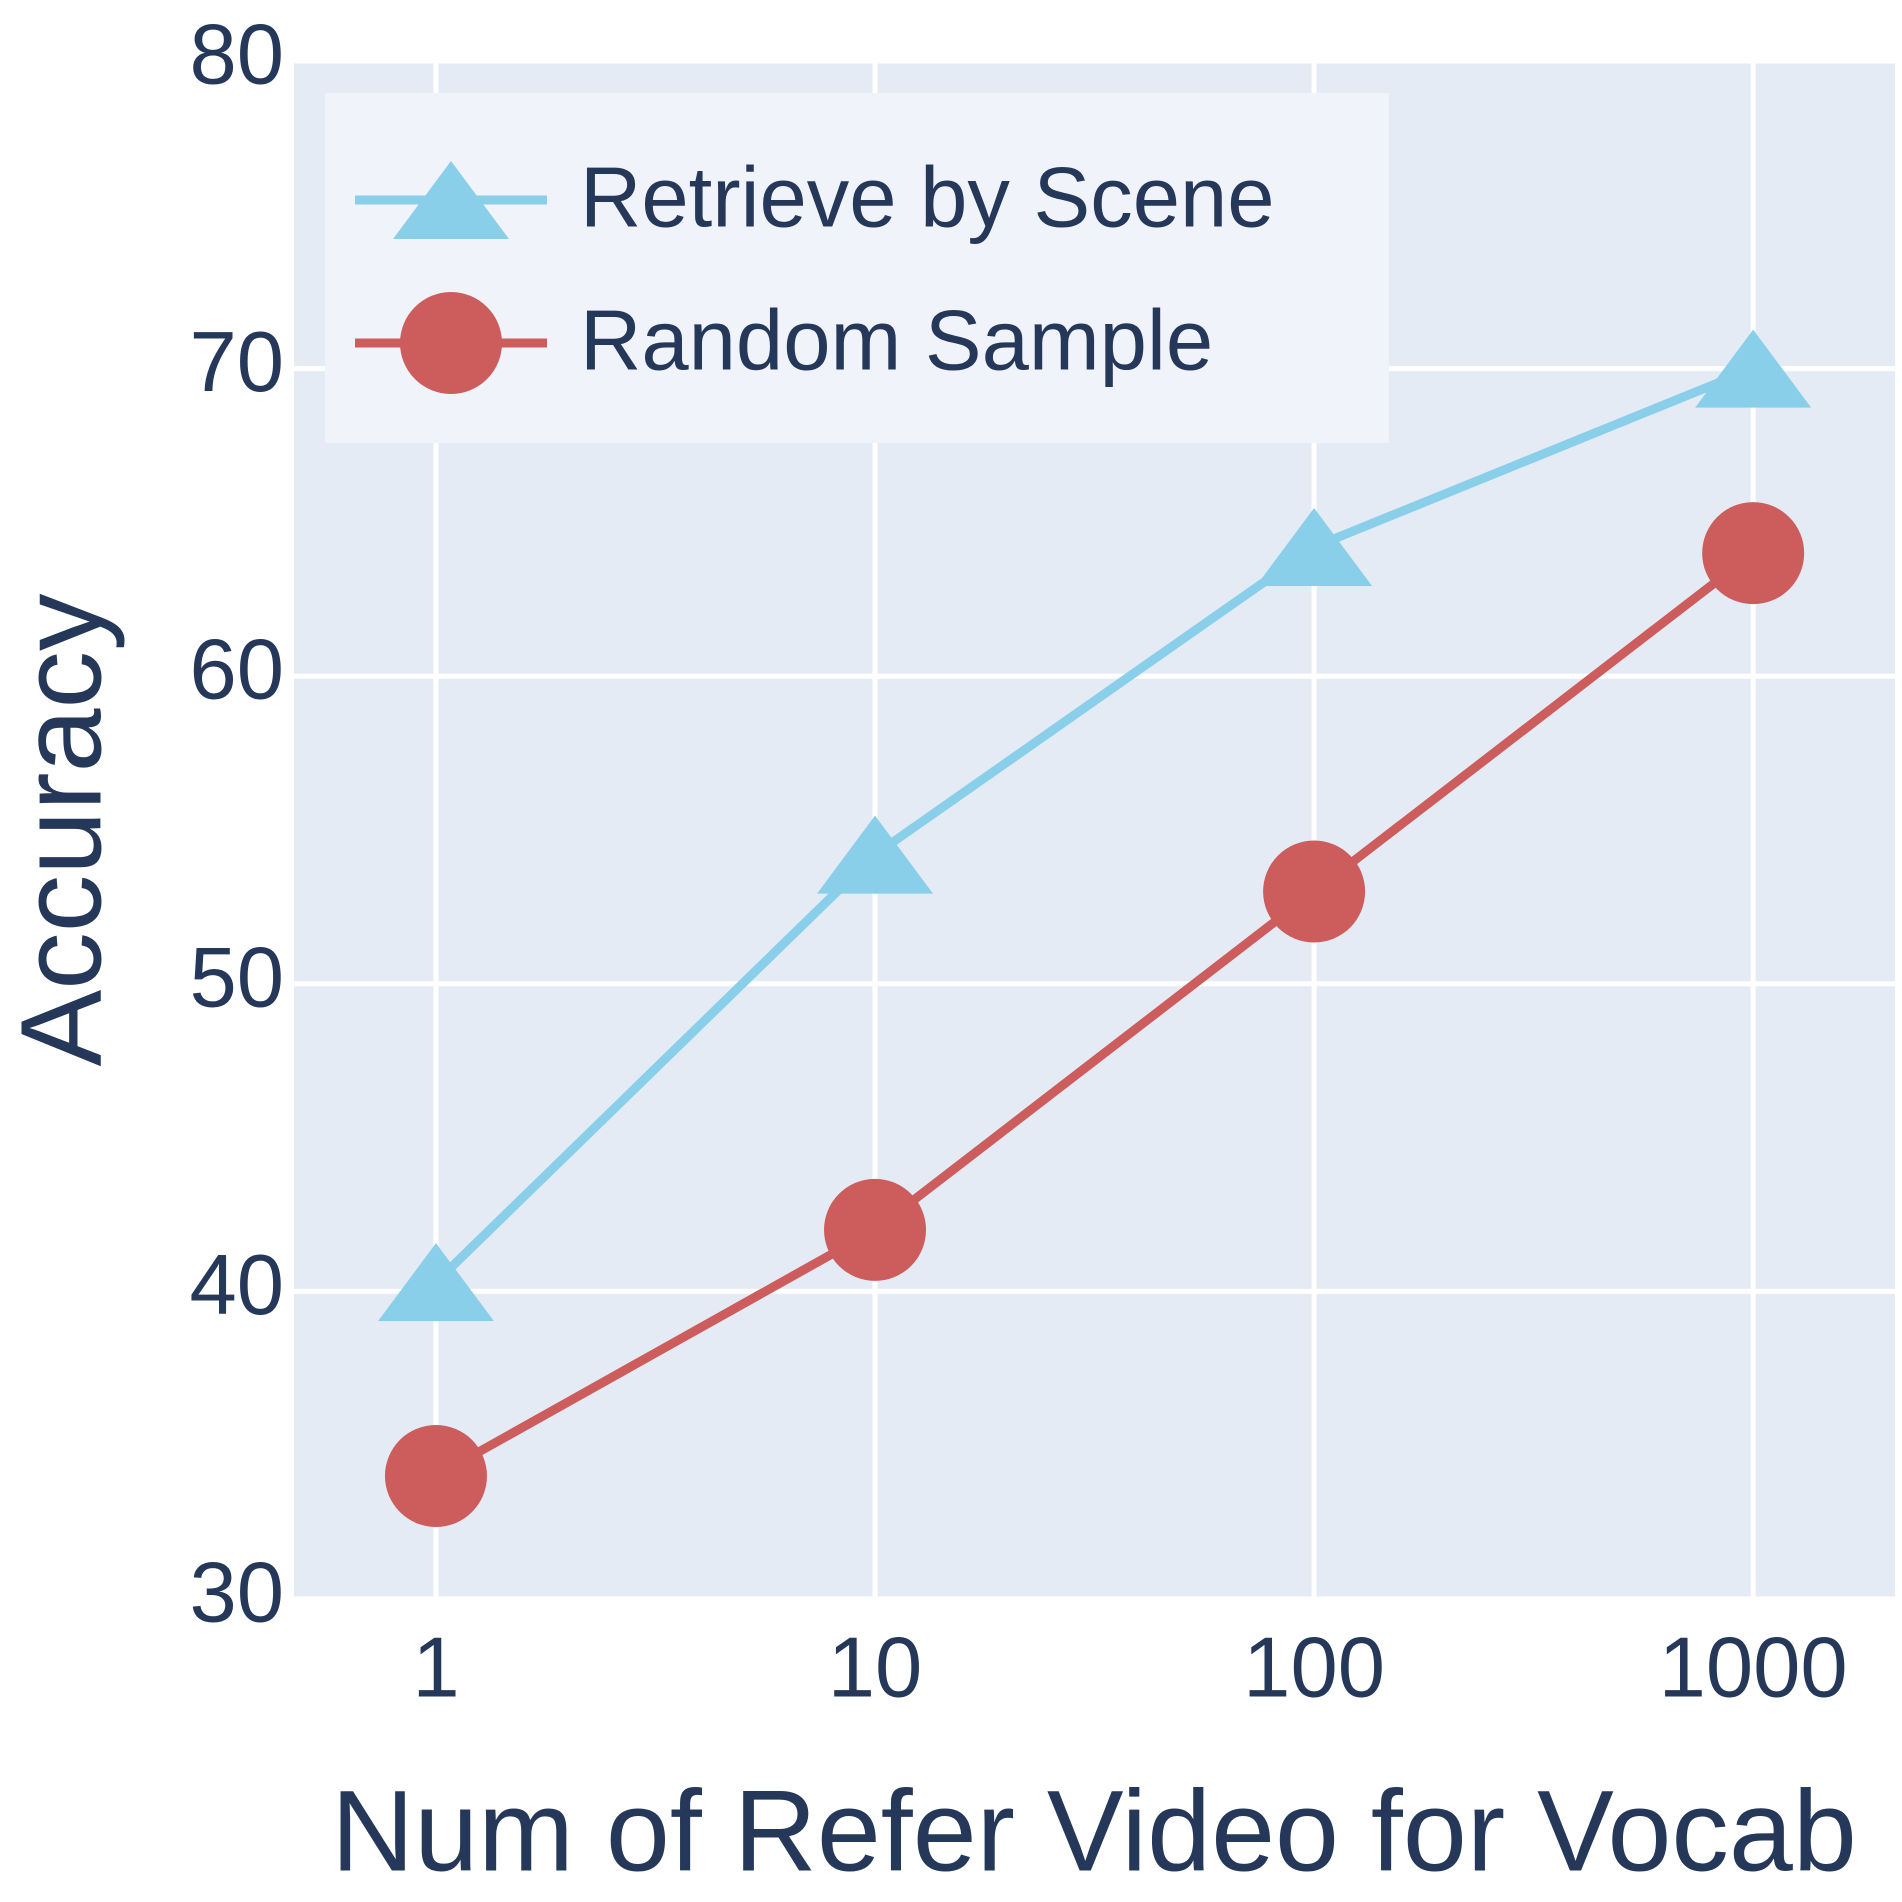 The height and width of the screenshot is (1902, 1902). Describe the element at coordinates (1094, 1831) in the screenshot. I see `x-axis-label: Num of Refer Video for Vocab` at that location.